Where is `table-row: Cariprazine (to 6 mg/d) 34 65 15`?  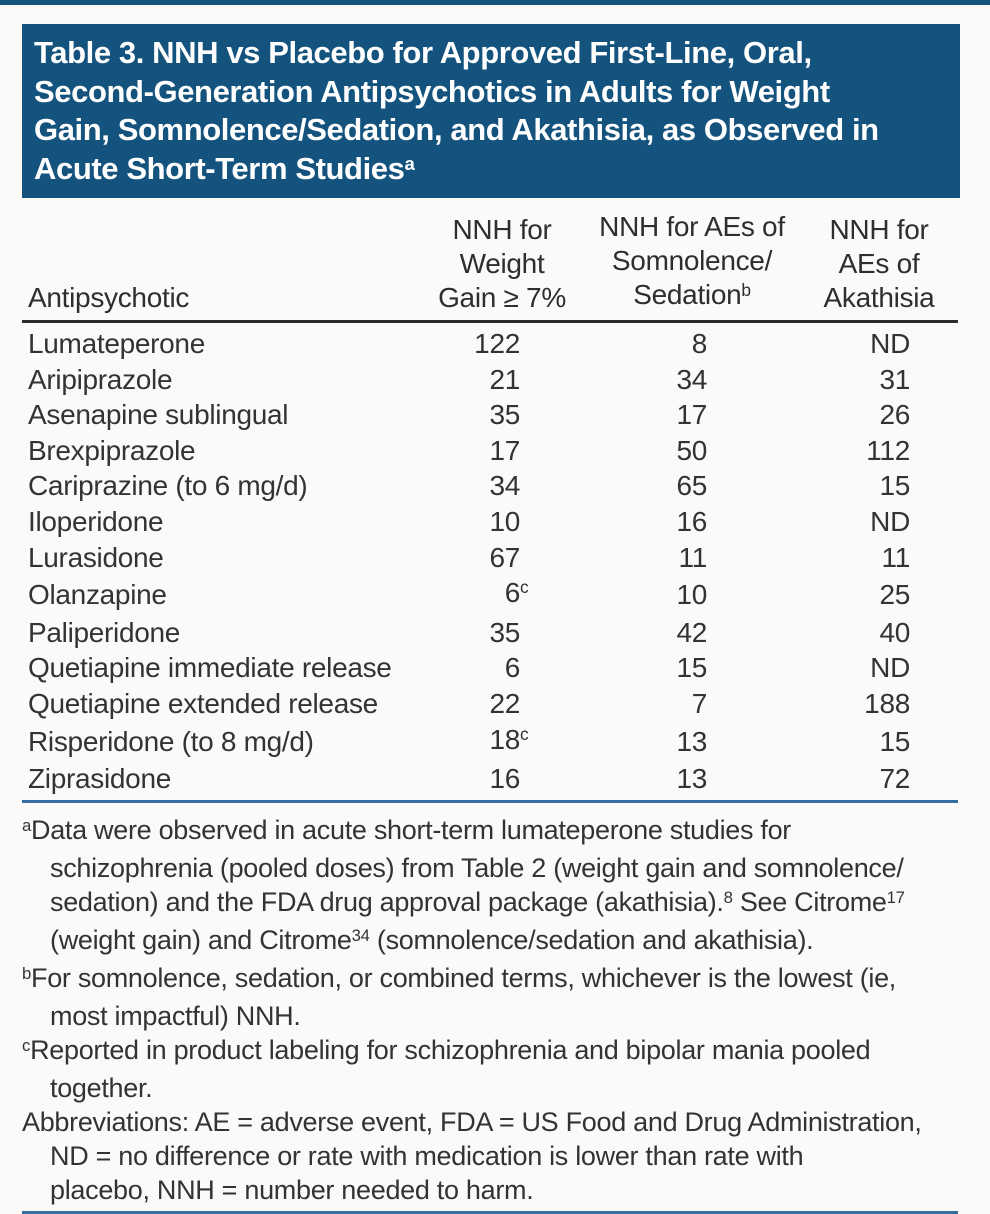 table-row: Cariprazine (to 6 mg/d) 34 65 15 is located at coordinates (490, 486).